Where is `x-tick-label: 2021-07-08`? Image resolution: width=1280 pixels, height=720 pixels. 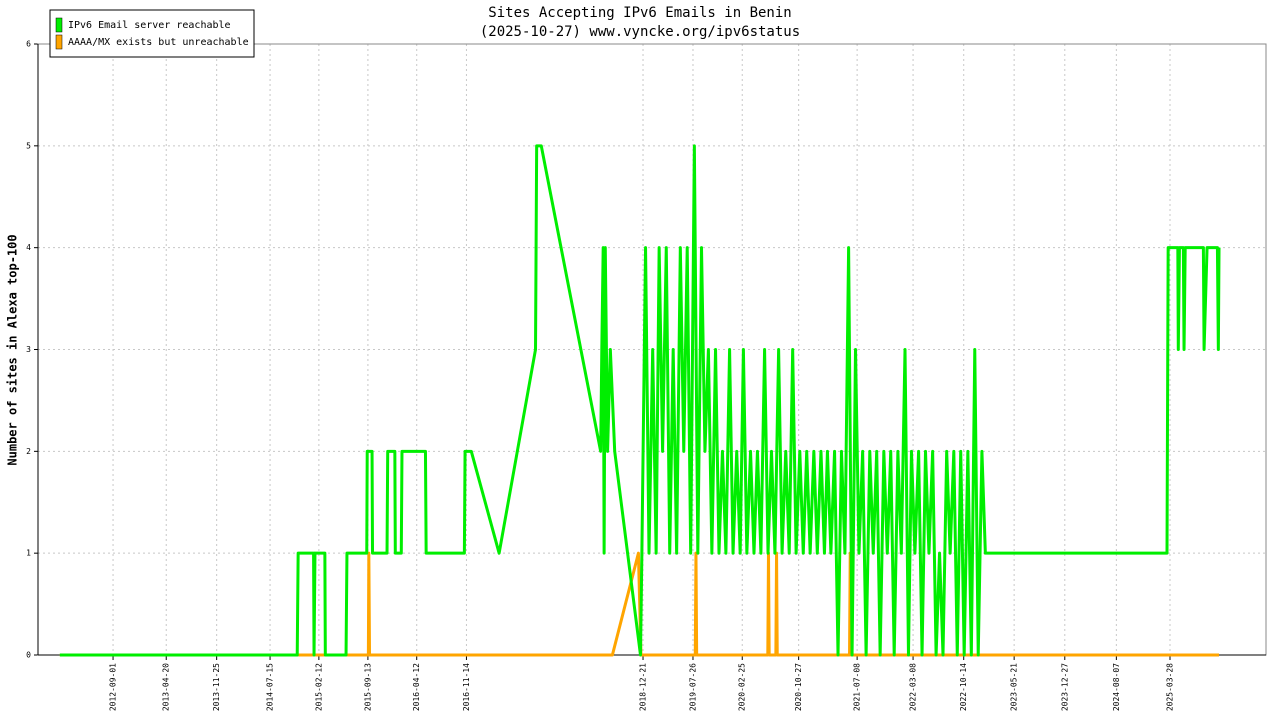
x-tick-label: 2021-07-08 is located at coordinates (857, 687).